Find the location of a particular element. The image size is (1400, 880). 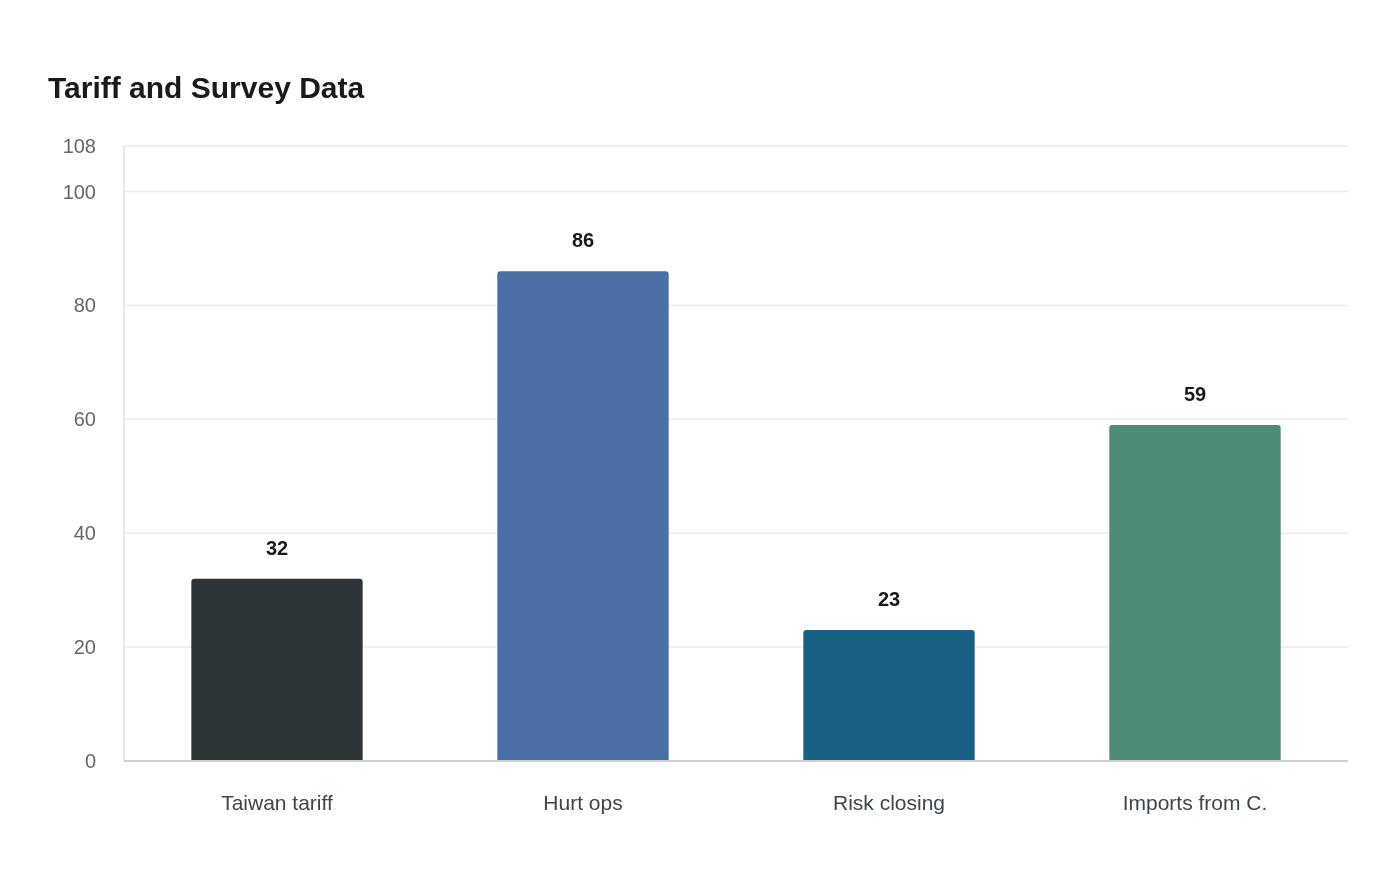

x-tick-label: Imports from C. is located at coordinates (1195, 802).